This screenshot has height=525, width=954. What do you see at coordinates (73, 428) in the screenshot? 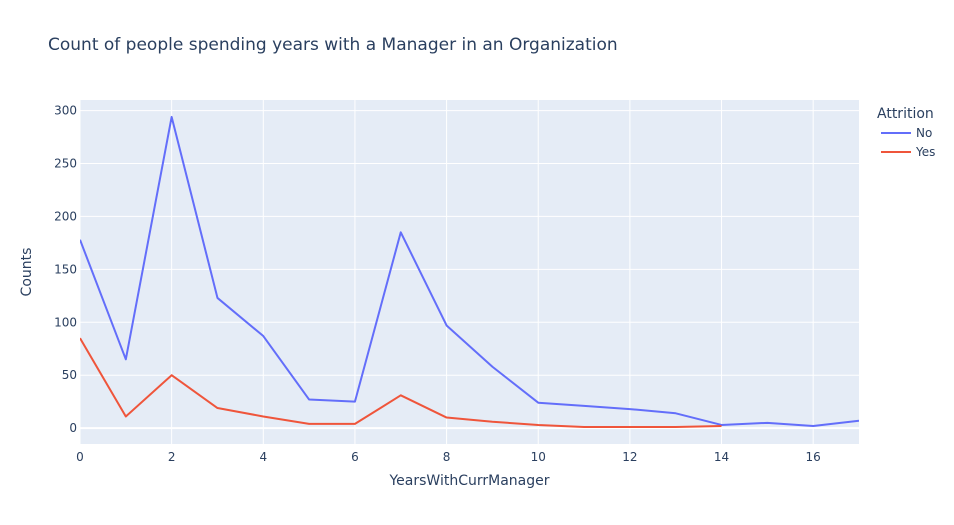
I see `y-tick-label: 0` at bounding box center [73, 428].